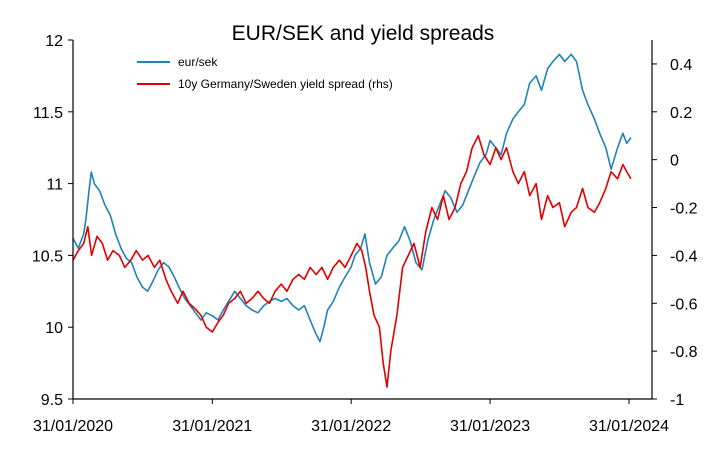 This screenshot has width=722, height=454. What do you see at coordinates (681, 113) in the screenshot?
I see `right-y-tick-label: 0.2` at bounding box center [681, 113].